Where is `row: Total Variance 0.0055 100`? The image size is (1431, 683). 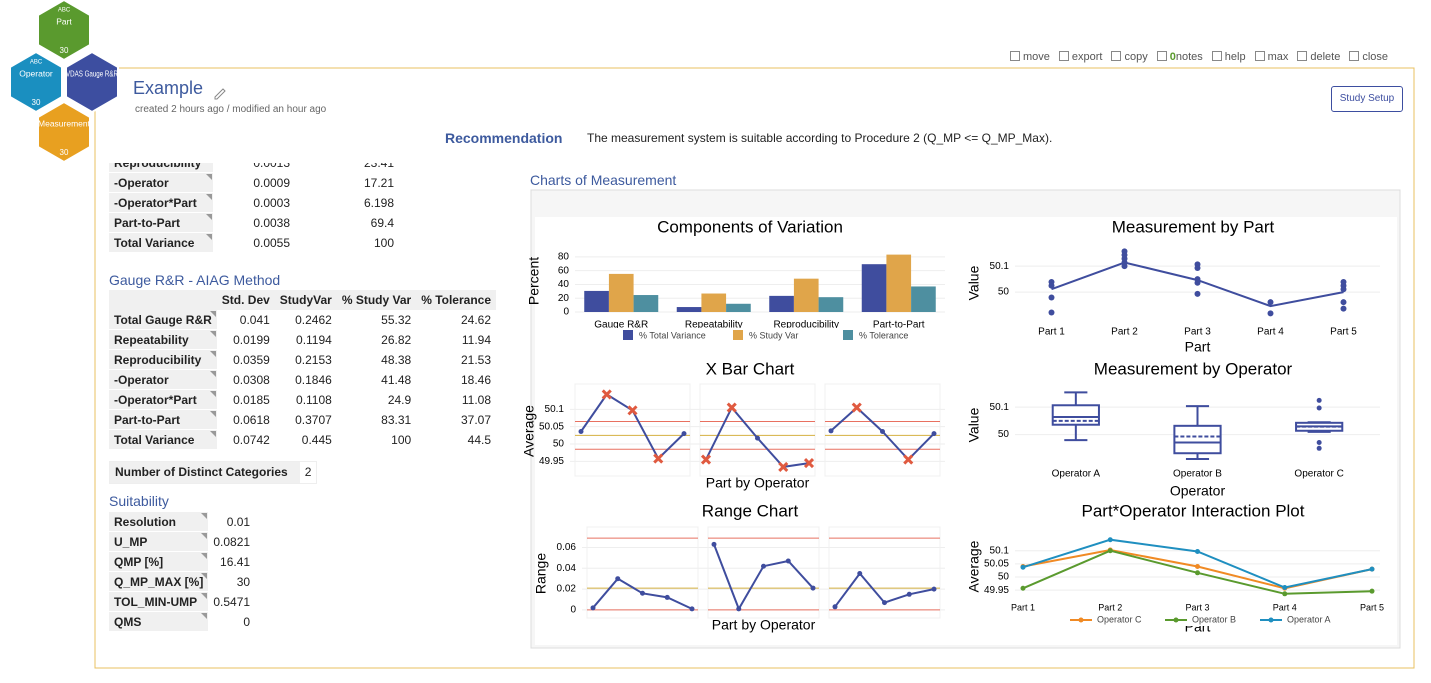 row: Total Variance 0.0055 100 is located at coordinates (254, 242).